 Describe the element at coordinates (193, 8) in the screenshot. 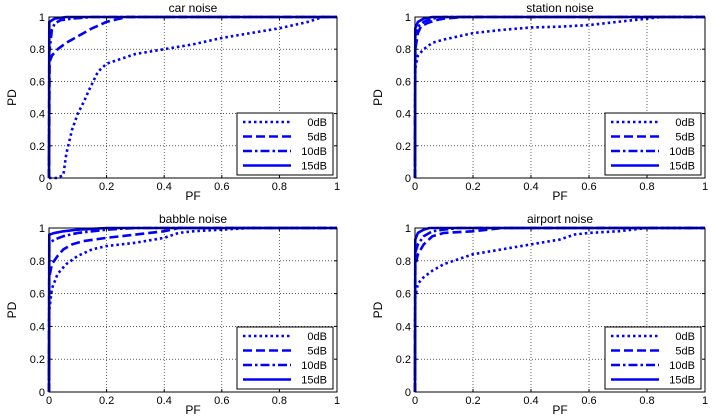

I see `chart-title: car noise` at that location.